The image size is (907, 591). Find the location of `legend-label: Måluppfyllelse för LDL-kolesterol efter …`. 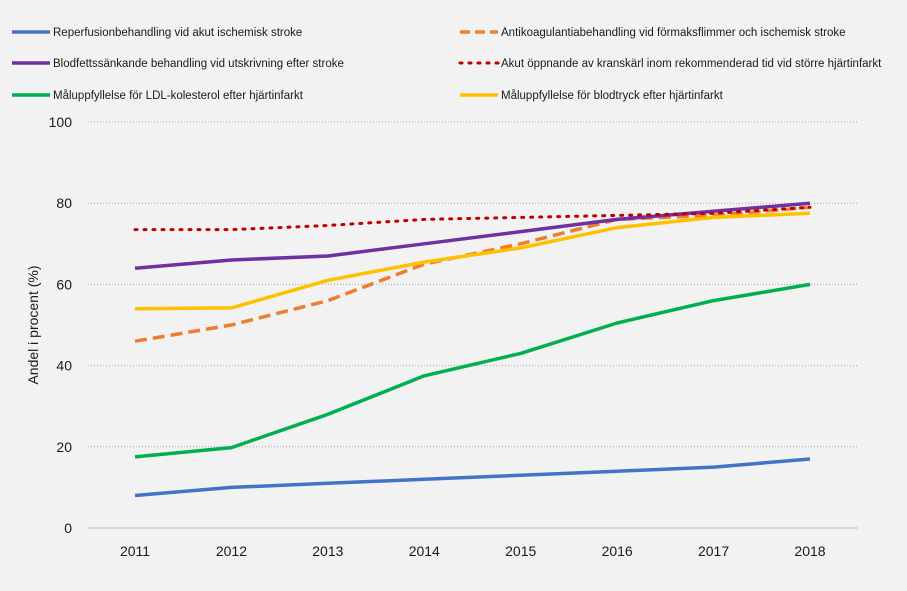

legend-label: Måluppfyllelse för LDL-kolesterol efter … is located at coordinates (178, 96).